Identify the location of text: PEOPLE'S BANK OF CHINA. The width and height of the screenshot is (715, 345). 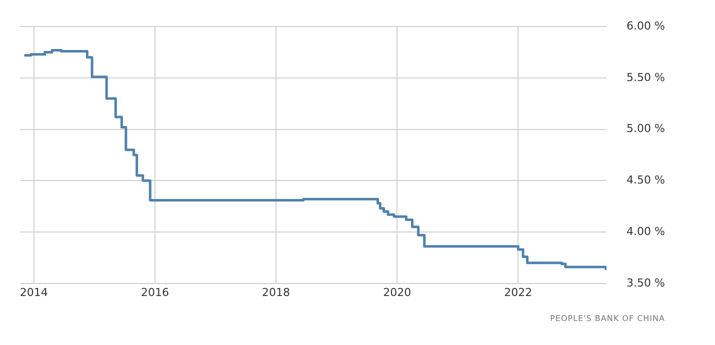
(607, 318).